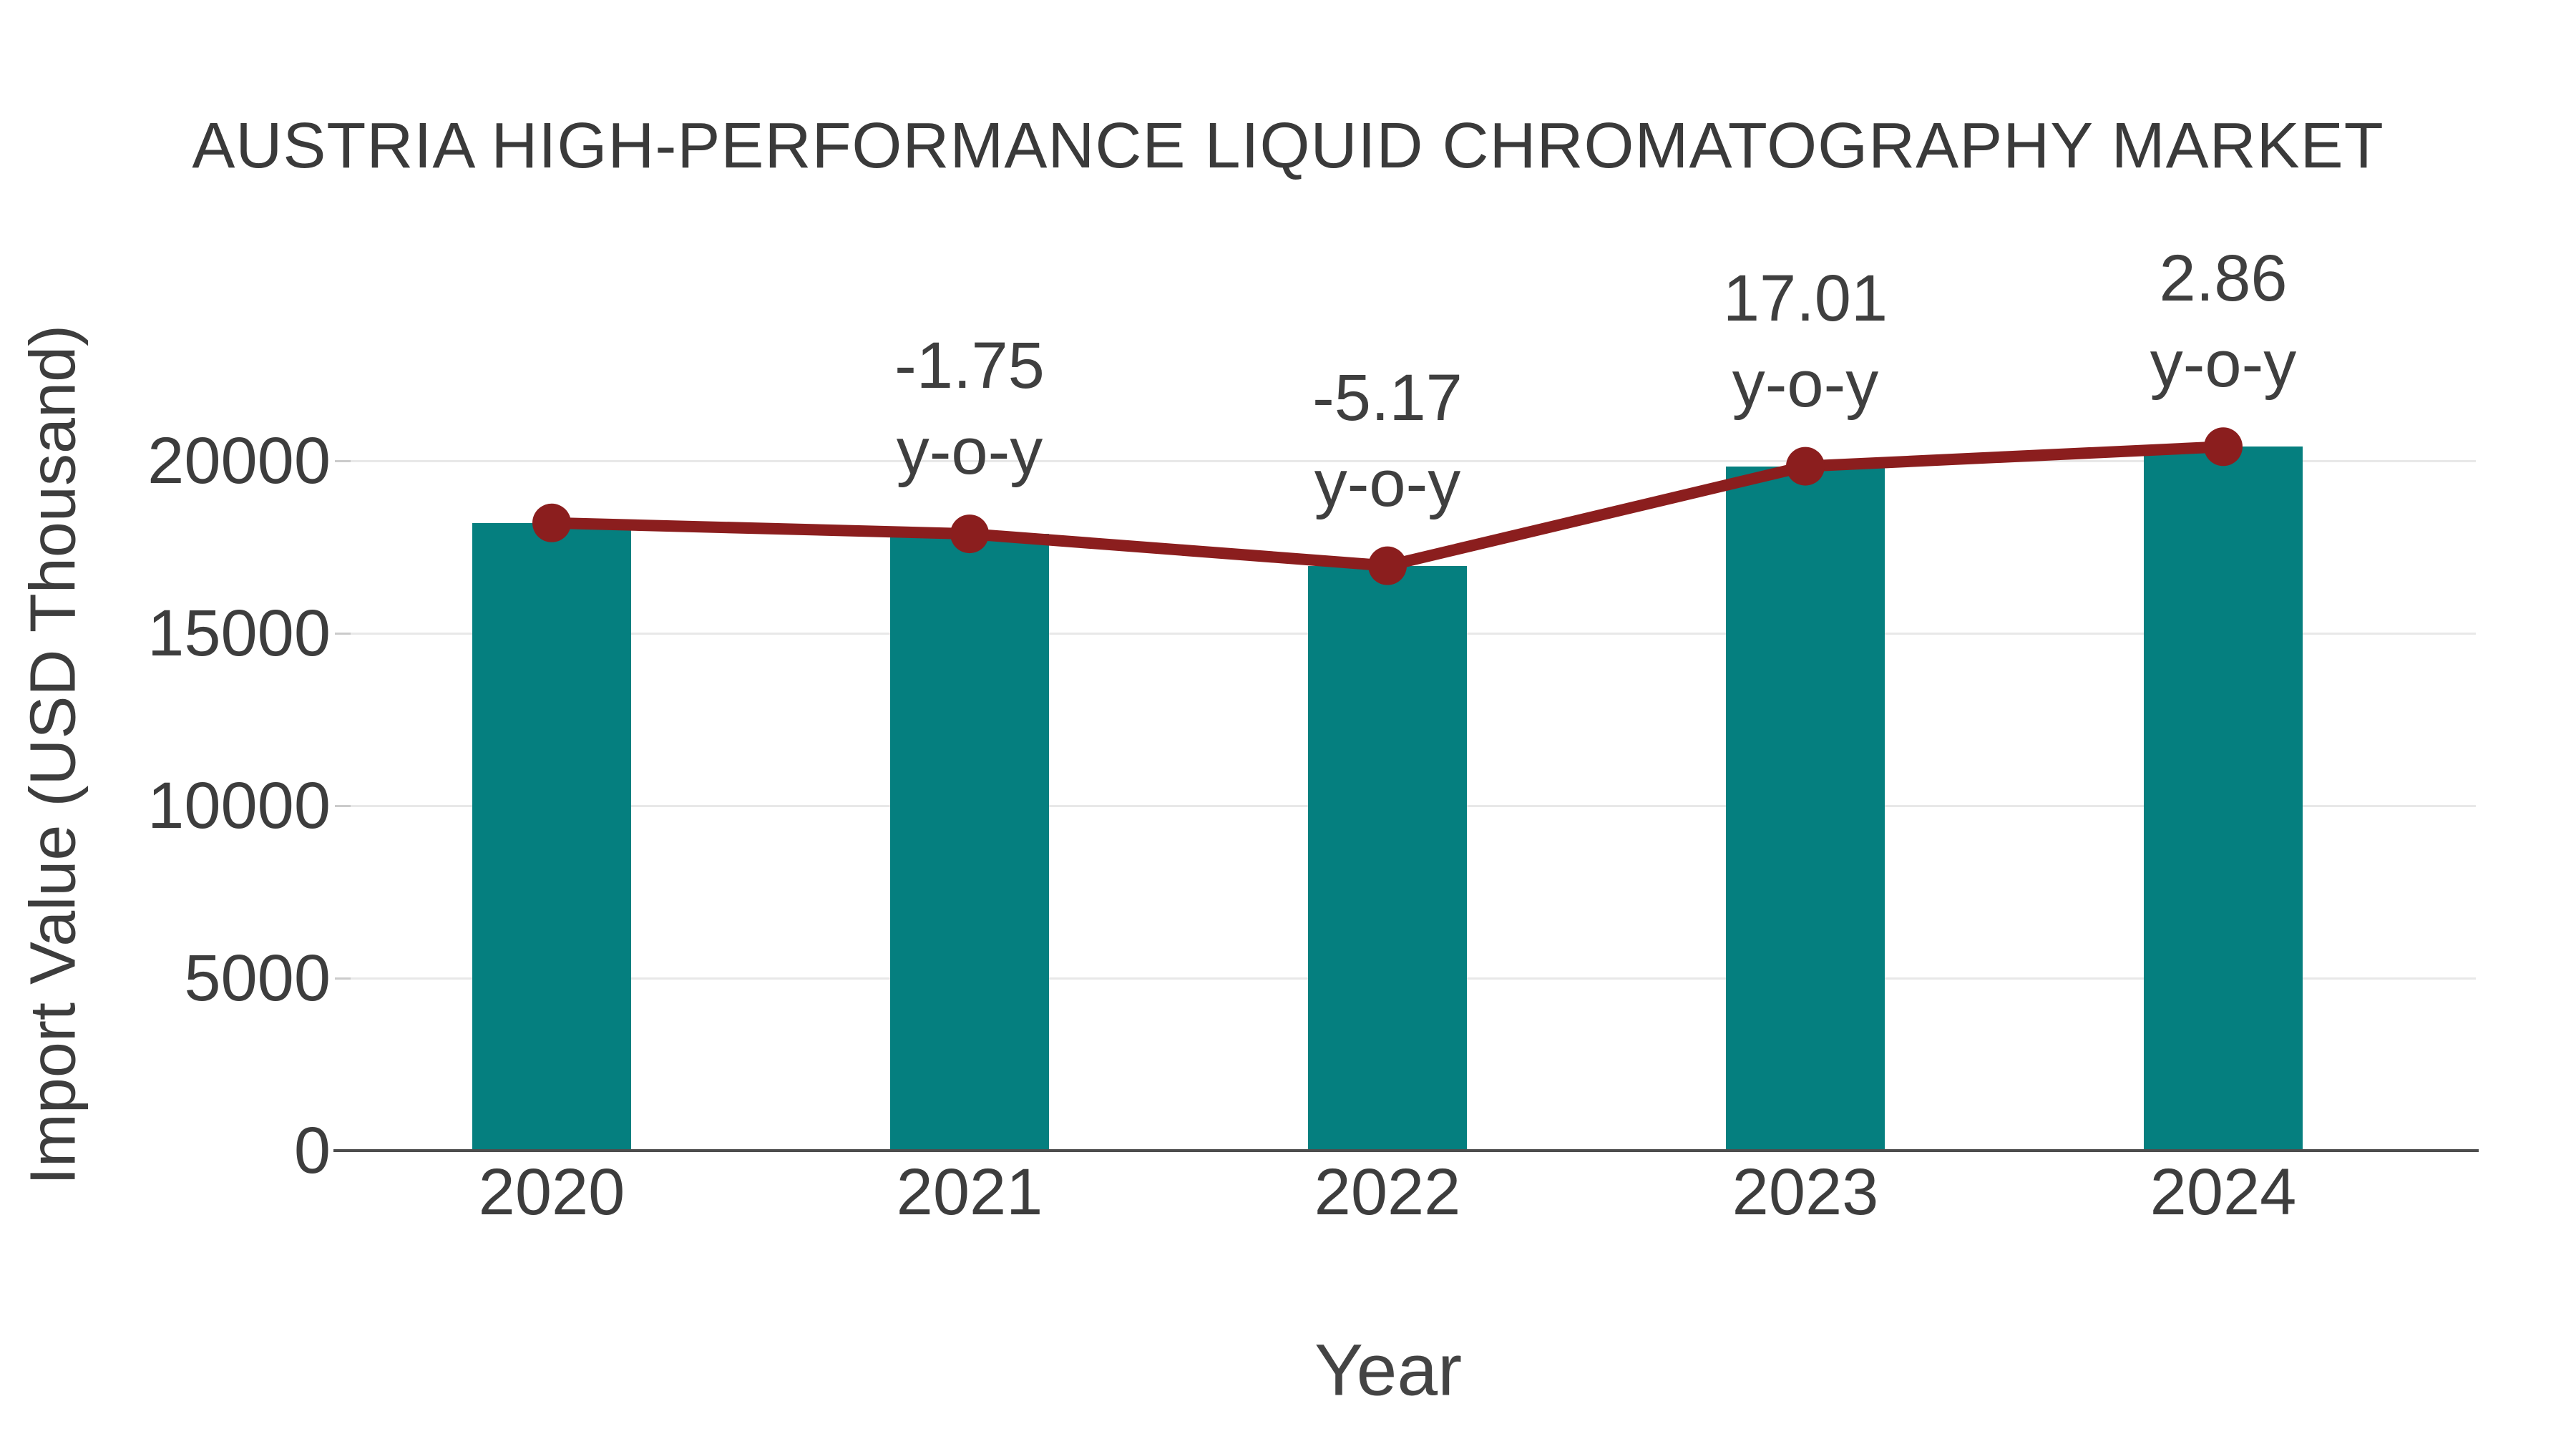 Image resolution: width=2576 pixels, height=1449 pixels. What do you see at coordinates (239, 633) in the screenshot?
I see `y-tick-label: 15000` at bounding box center [239, 633].